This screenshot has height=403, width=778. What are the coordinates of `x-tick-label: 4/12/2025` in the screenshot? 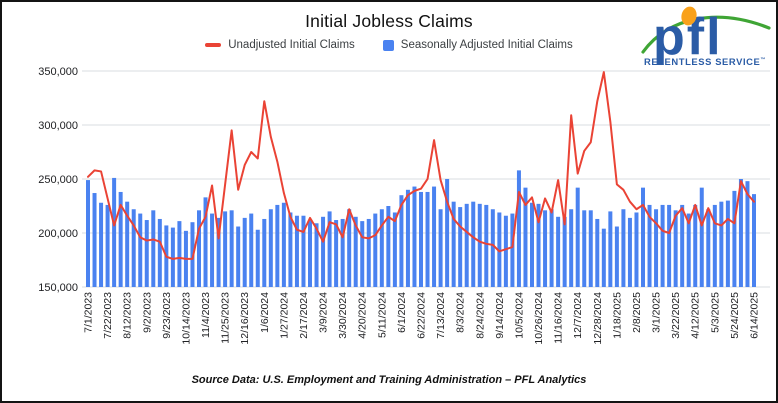 It's located at (696, 315).